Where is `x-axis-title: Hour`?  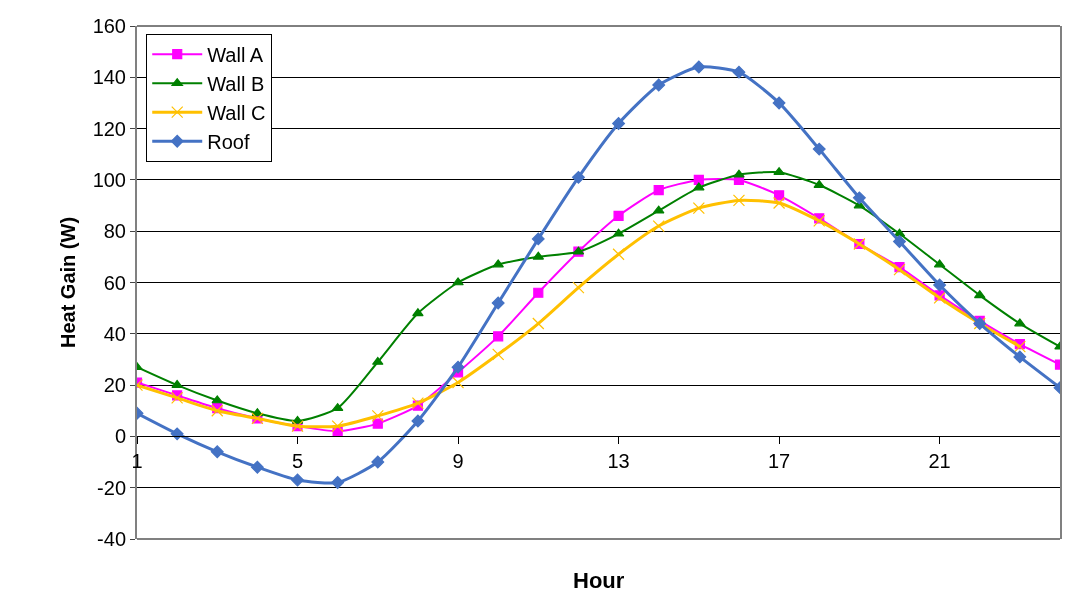
x-axis-title: Hour is located at coordinates (599, 579).